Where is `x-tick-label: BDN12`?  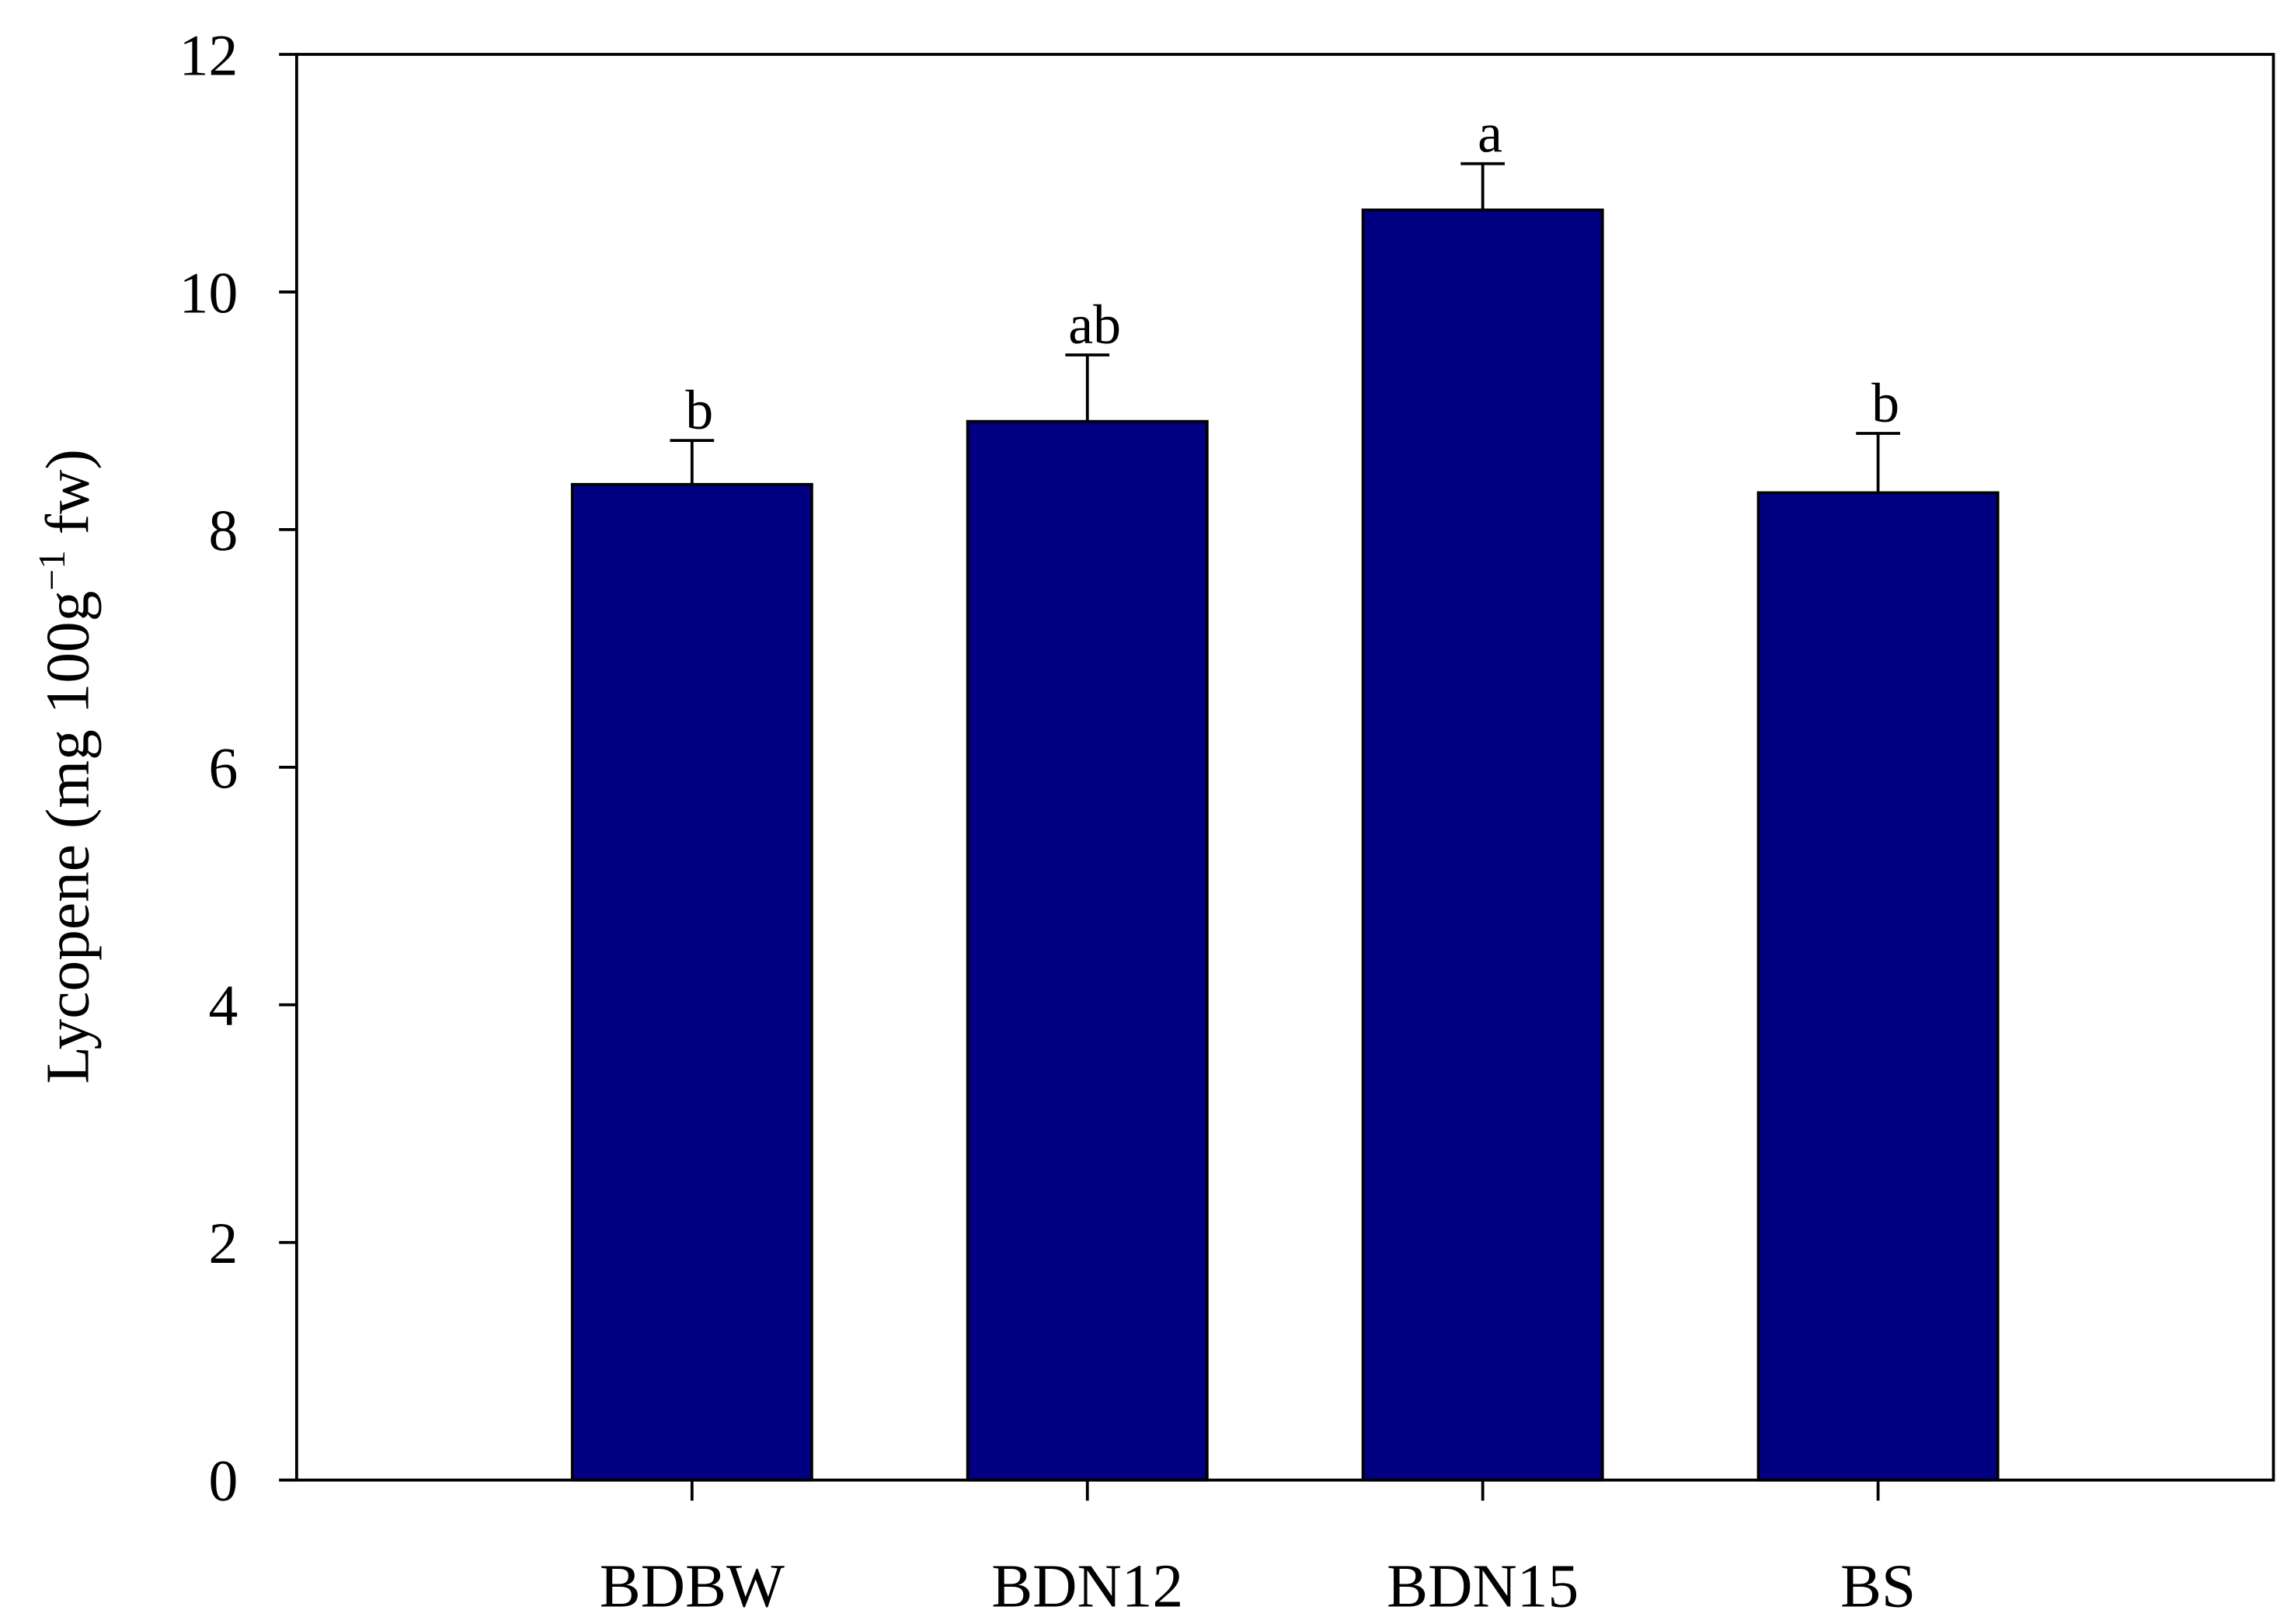
x-tick-label: BDN12 is located at coordinates (1087, 1586).